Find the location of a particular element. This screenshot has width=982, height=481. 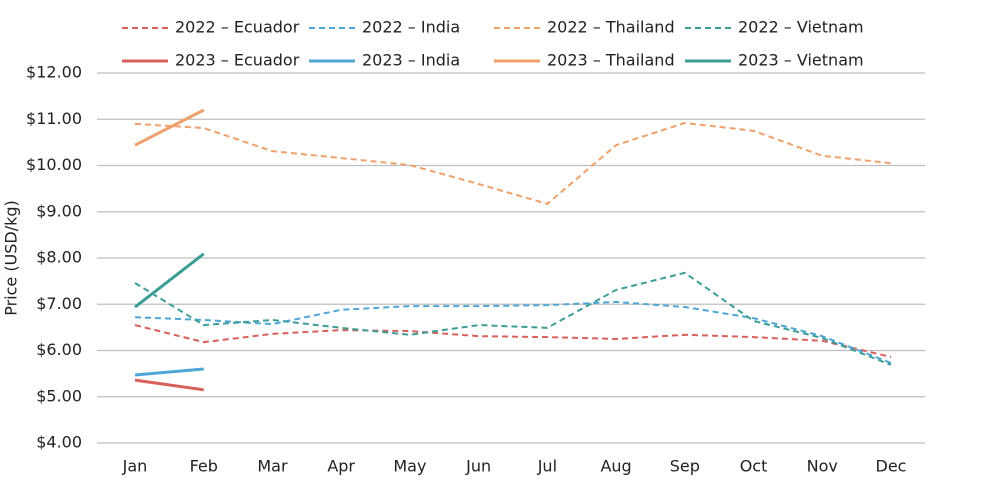

y-tick-label: $5.00 is located at coordinates (59, 395).